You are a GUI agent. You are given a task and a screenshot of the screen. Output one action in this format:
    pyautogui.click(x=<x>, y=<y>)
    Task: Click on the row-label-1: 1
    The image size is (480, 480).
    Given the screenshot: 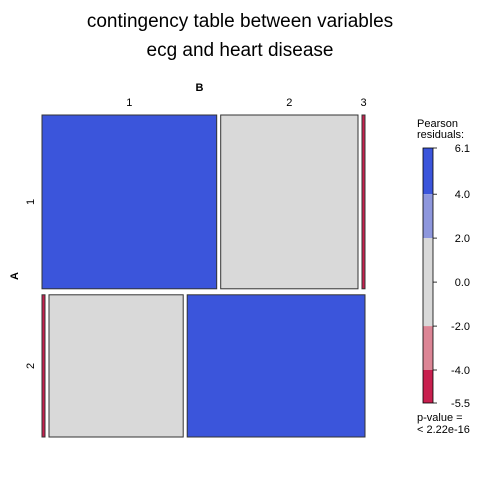 What is the action you would take?
    pyautogui.click(x=31, y=202)
    